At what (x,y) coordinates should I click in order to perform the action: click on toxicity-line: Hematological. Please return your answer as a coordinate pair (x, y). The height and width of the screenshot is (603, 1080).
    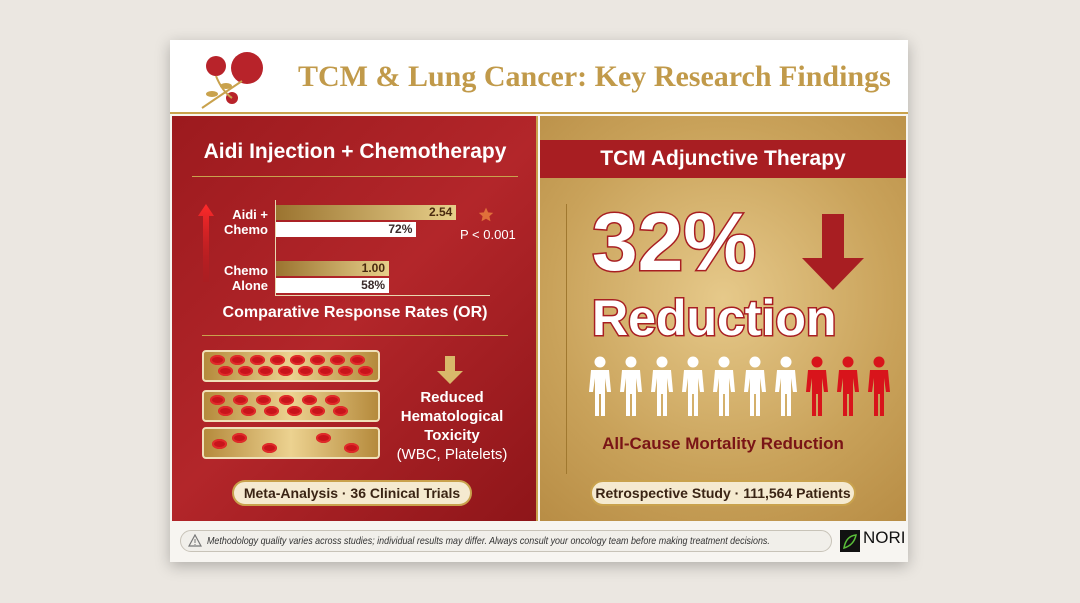
    Looking at the image, I should click on (452, 416).